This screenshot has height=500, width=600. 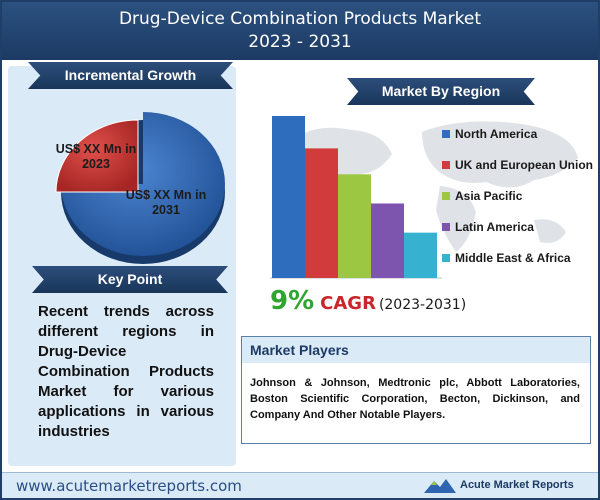 What do you see at coordinates (513, 257) in the screenshot?
I see `legend-label: Middle East & Africa` at bounding box center [513, 257].